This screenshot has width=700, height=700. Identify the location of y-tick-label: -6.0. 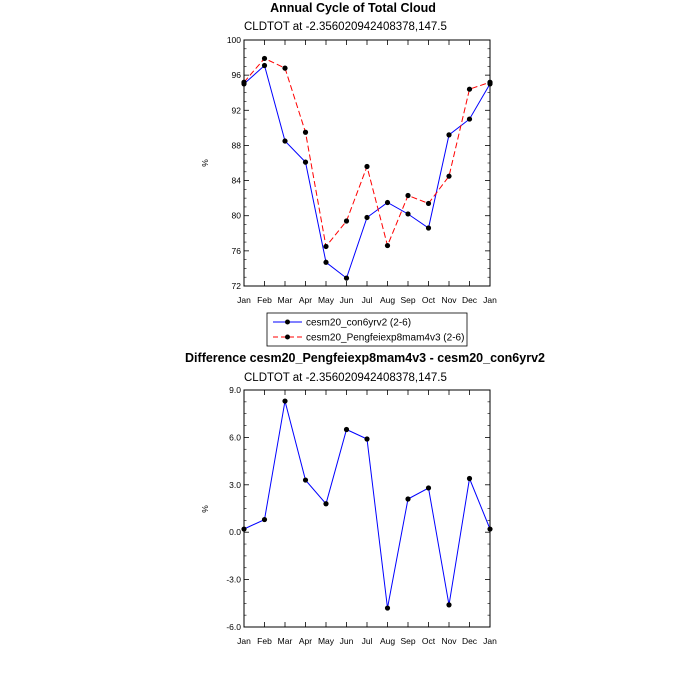
(233, 627).